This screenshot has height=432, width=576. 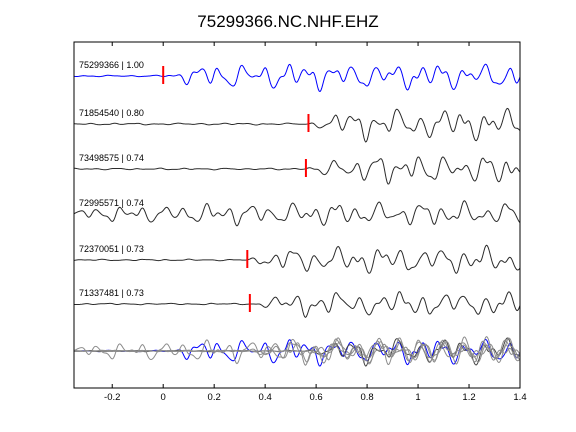 I want to click on pick-markers, so click(x=236, y=189).